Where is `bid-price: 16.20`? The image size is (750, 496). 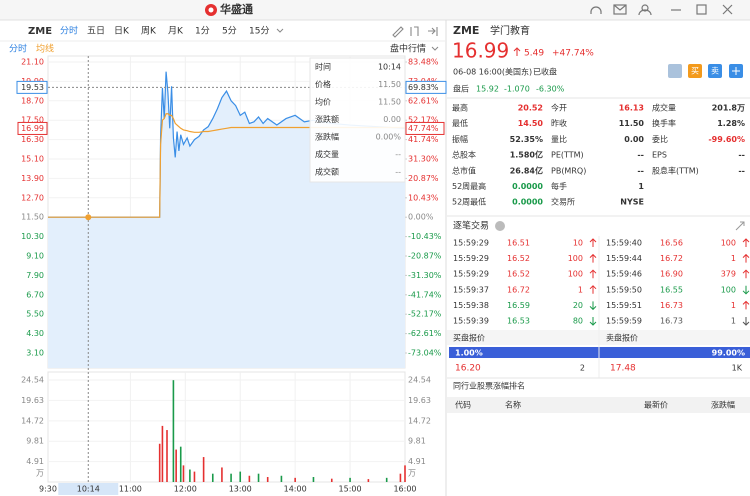 bid-price: 16.20 is located at coordinates (468, 369).